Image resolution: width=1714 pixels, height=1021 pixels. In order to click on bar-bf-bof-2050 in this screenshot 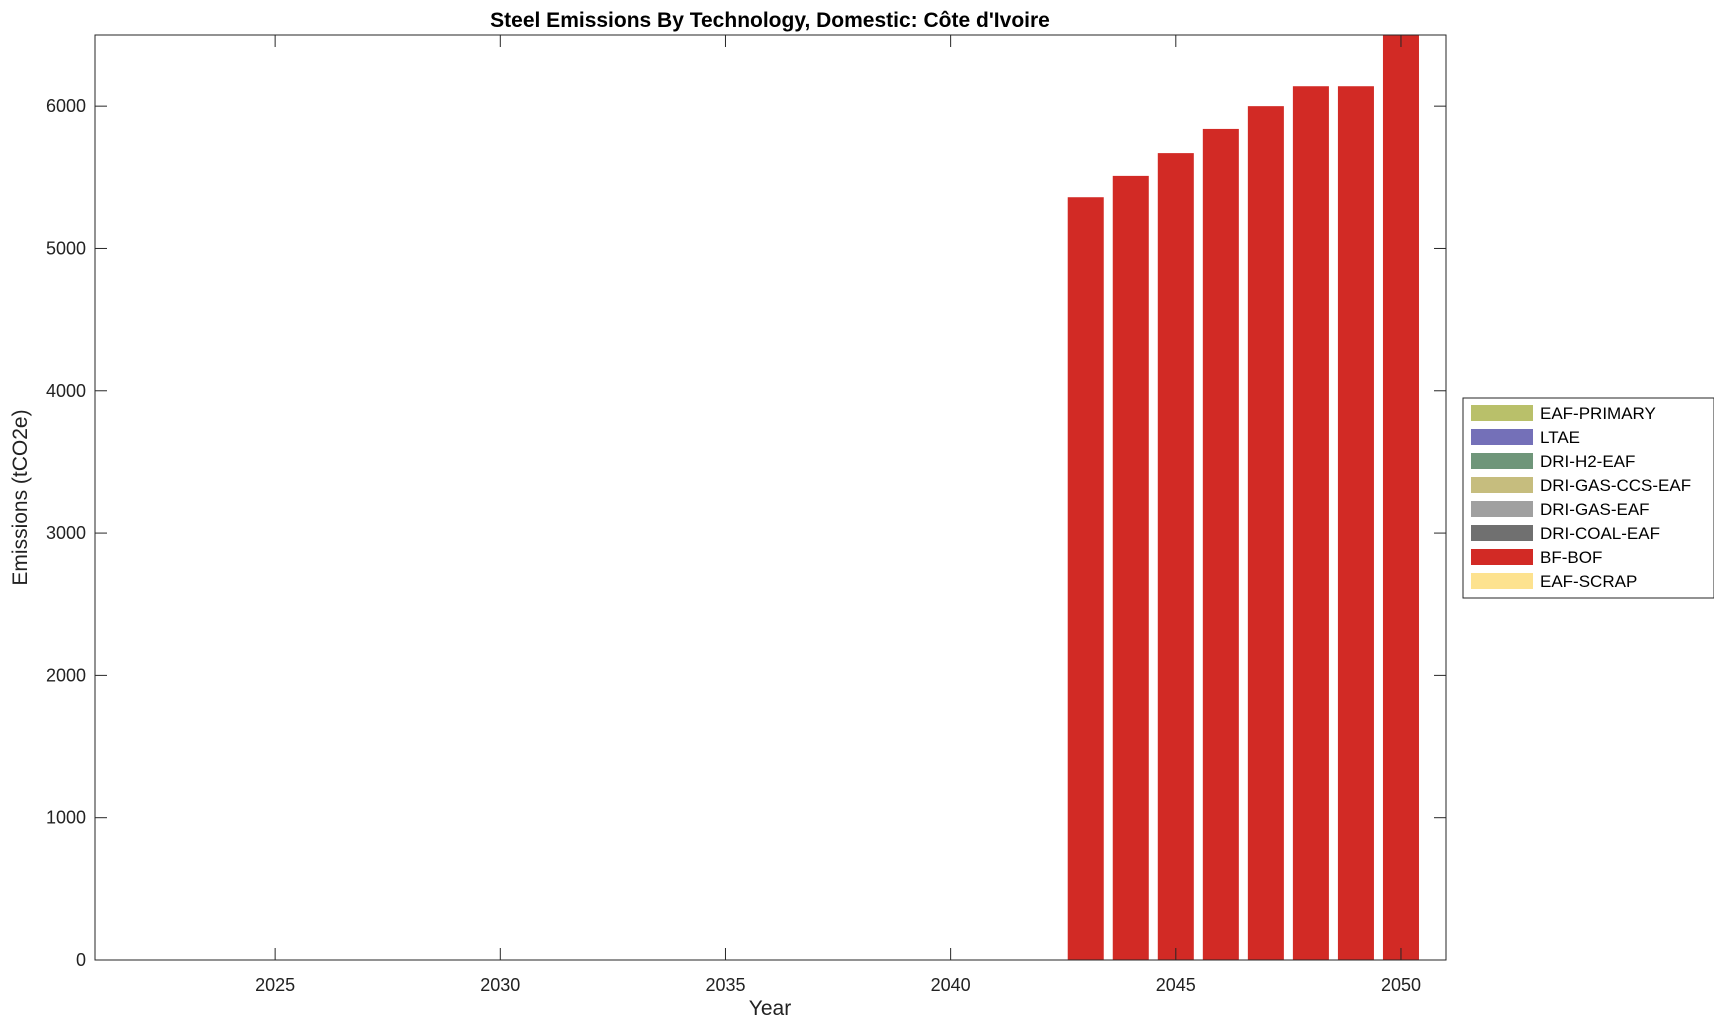, I will do `click(1400, 497)`.